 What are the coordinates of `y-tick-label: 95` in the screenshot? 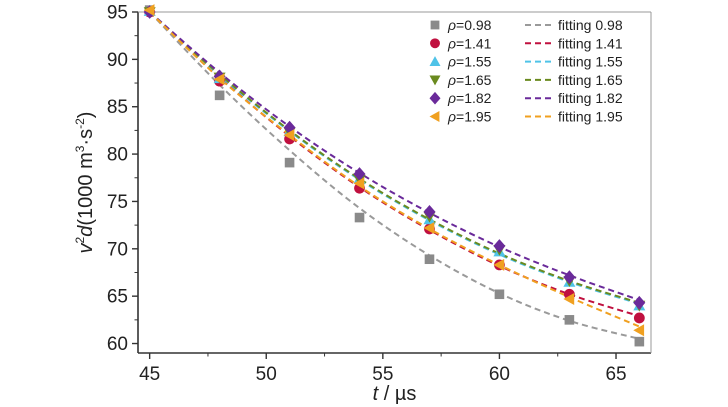 It's located at (117, 13).